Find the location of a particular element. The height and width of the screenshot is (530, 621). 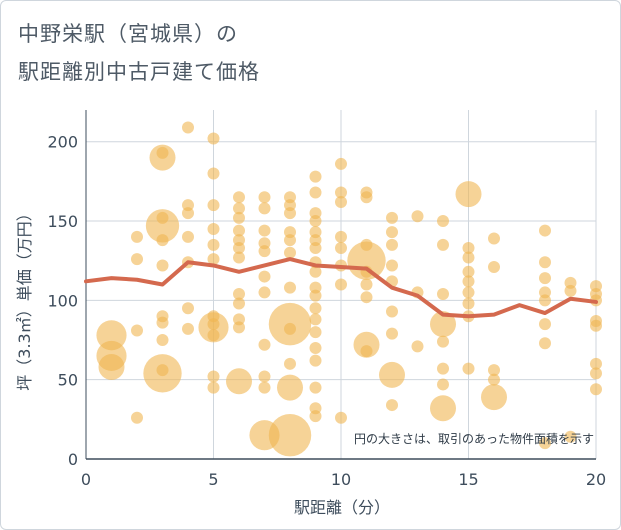

trend-line is located at coordinates (341, 288).